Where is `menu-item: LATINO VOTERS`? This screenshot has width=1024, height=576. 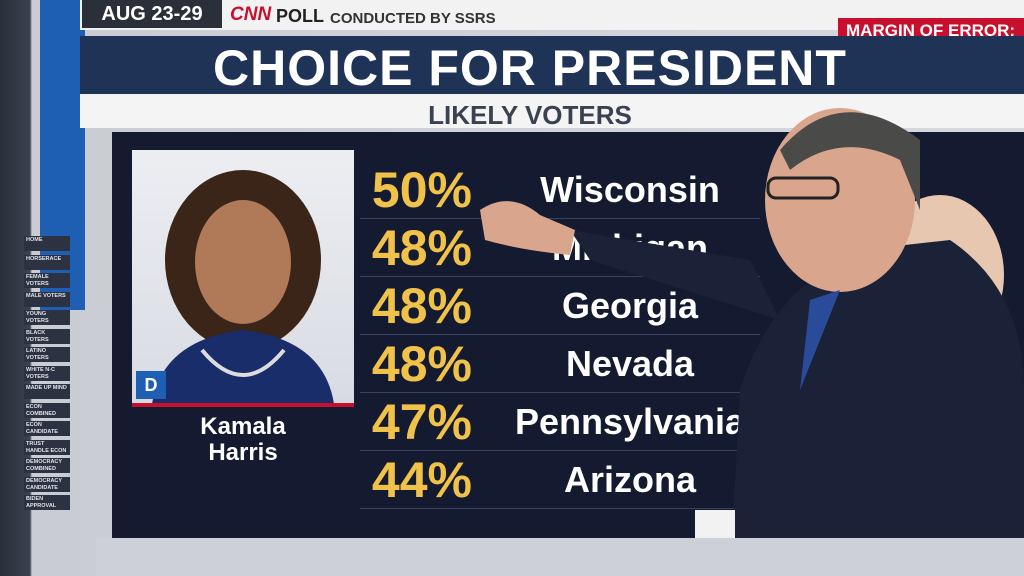 menu-item: LATINO VOTERS is located at coordinates (47, 354).